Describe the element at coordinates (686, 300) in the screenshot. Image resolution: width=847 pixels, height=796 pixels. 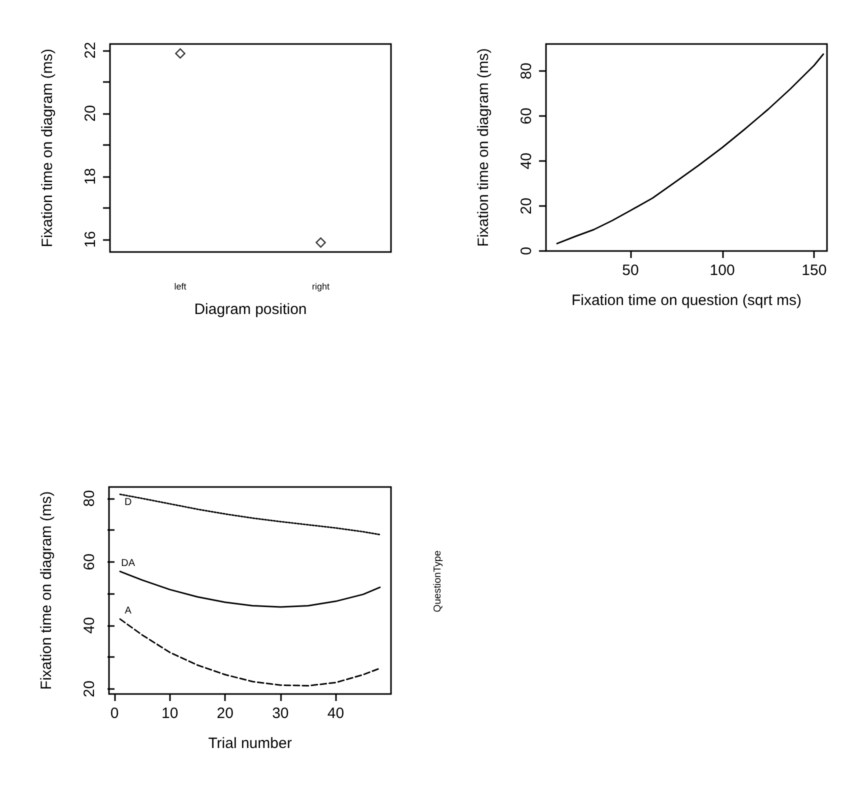
I see `x-axis-title: Fixation time on question (sqrt ms)` at that location.